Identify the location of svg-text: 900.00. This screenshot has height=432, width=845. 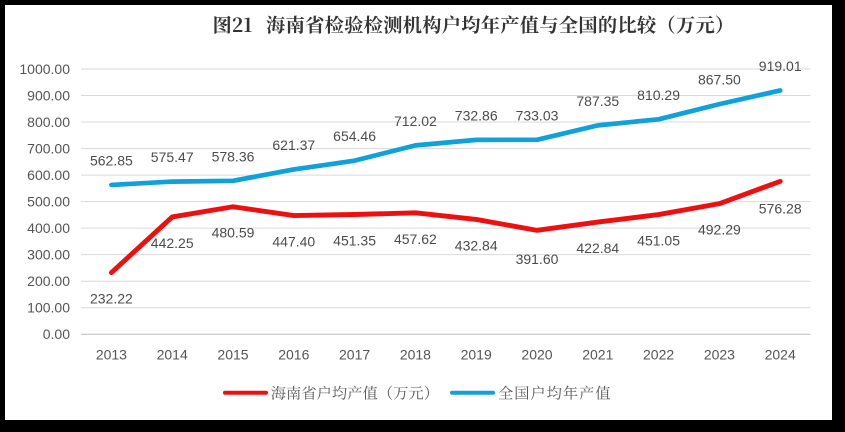
(48, 96).